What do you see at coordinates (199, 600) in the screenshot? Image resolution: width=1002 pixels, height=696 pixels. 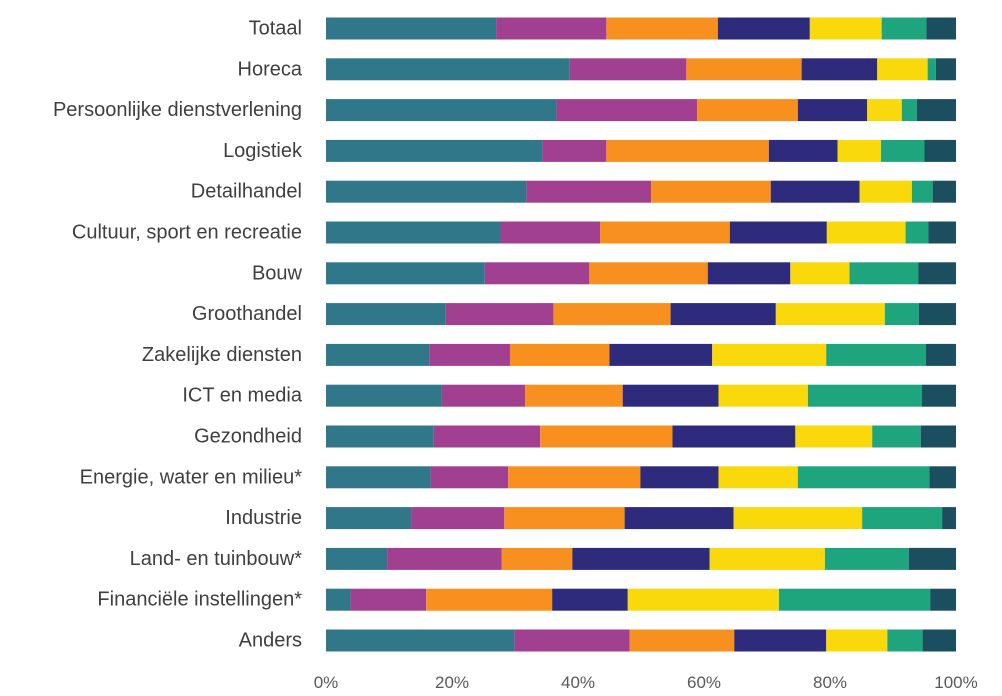 I see `category-label: Financiële instellingen*` at bounding box center [199, 600].